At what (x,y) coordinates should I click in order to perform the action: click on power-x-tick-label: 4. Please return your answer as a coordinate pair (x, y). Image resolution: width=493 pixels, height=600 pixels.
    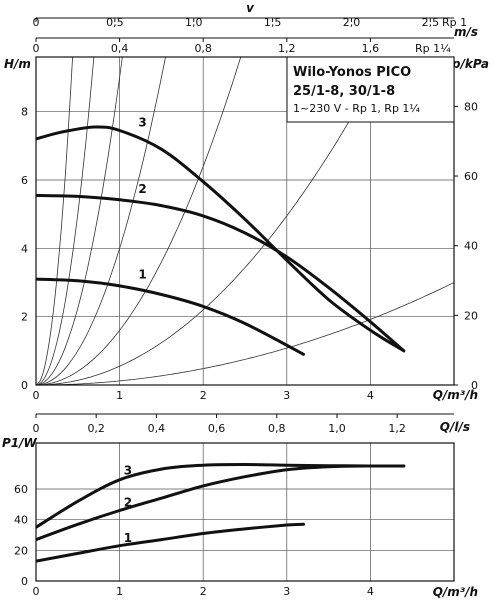
    Looking at the image, I should click on (370, 591).